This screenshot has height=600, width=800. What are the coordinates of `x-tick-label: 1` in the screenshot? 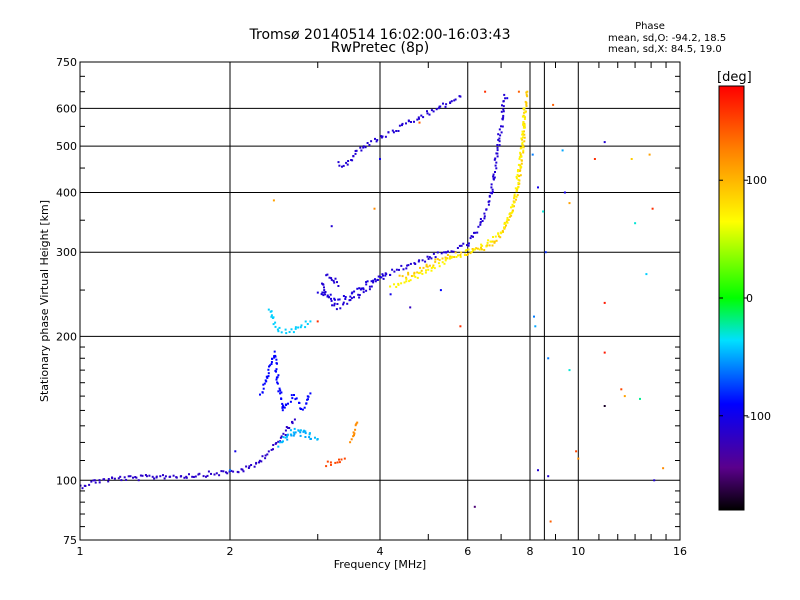 It's located at (80, 551).